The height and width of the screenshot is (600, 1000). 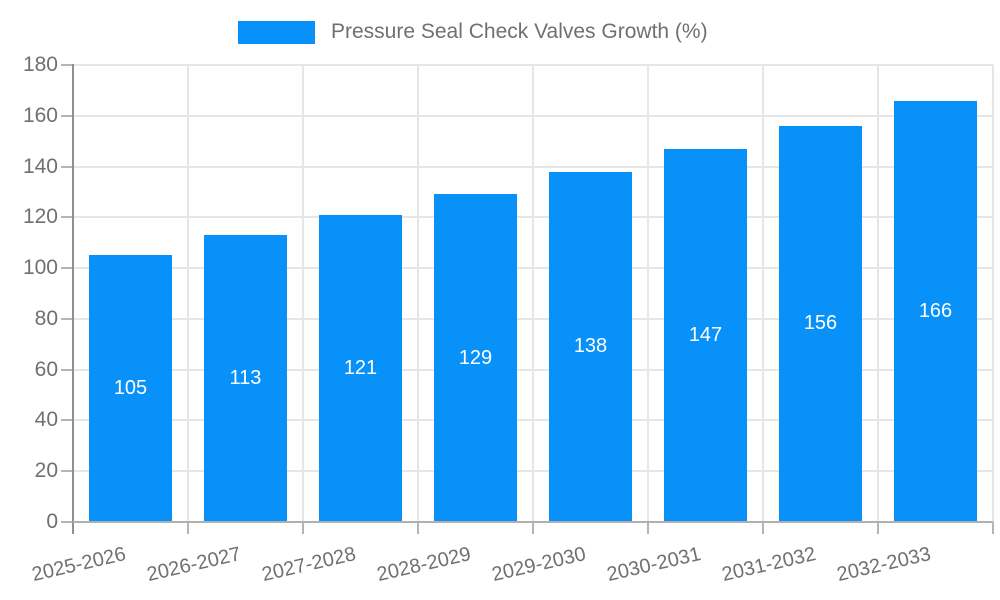 What do you see at coordinates (46, 471) in the screenshot?
I see `y-tick-label-20: 20` at bounding box center [46, 471].